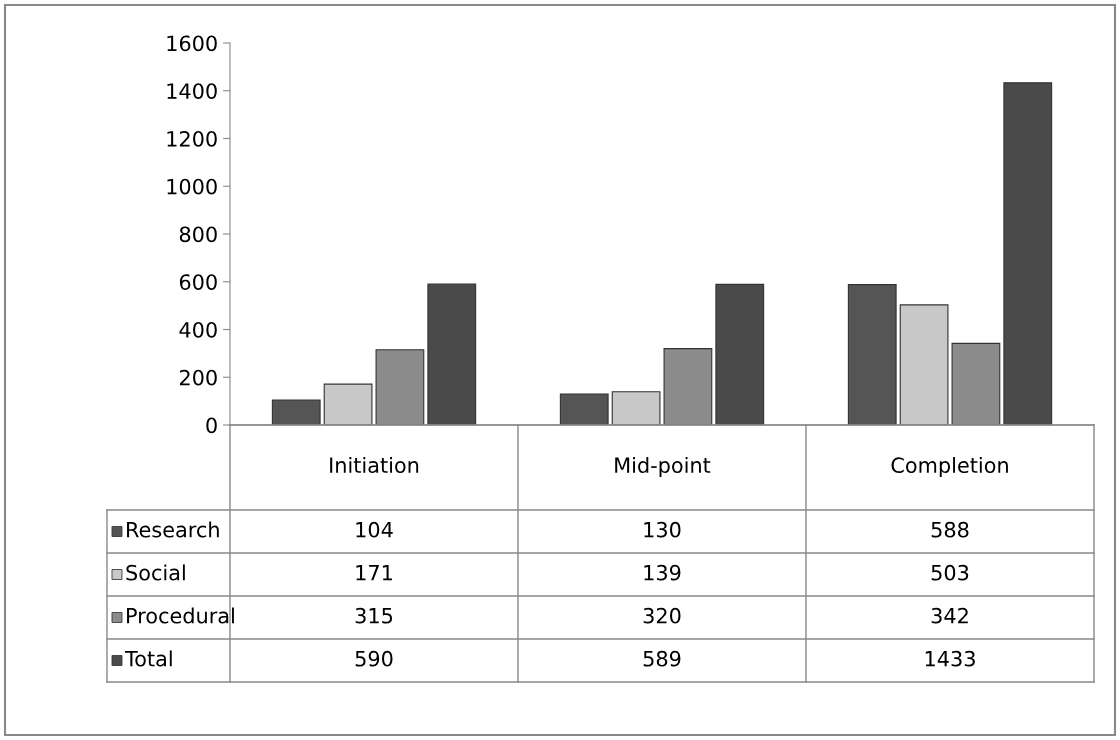  Describe the element at coordinates (950, 658) in the screenshot. I see `data-label: 1433` at that location.